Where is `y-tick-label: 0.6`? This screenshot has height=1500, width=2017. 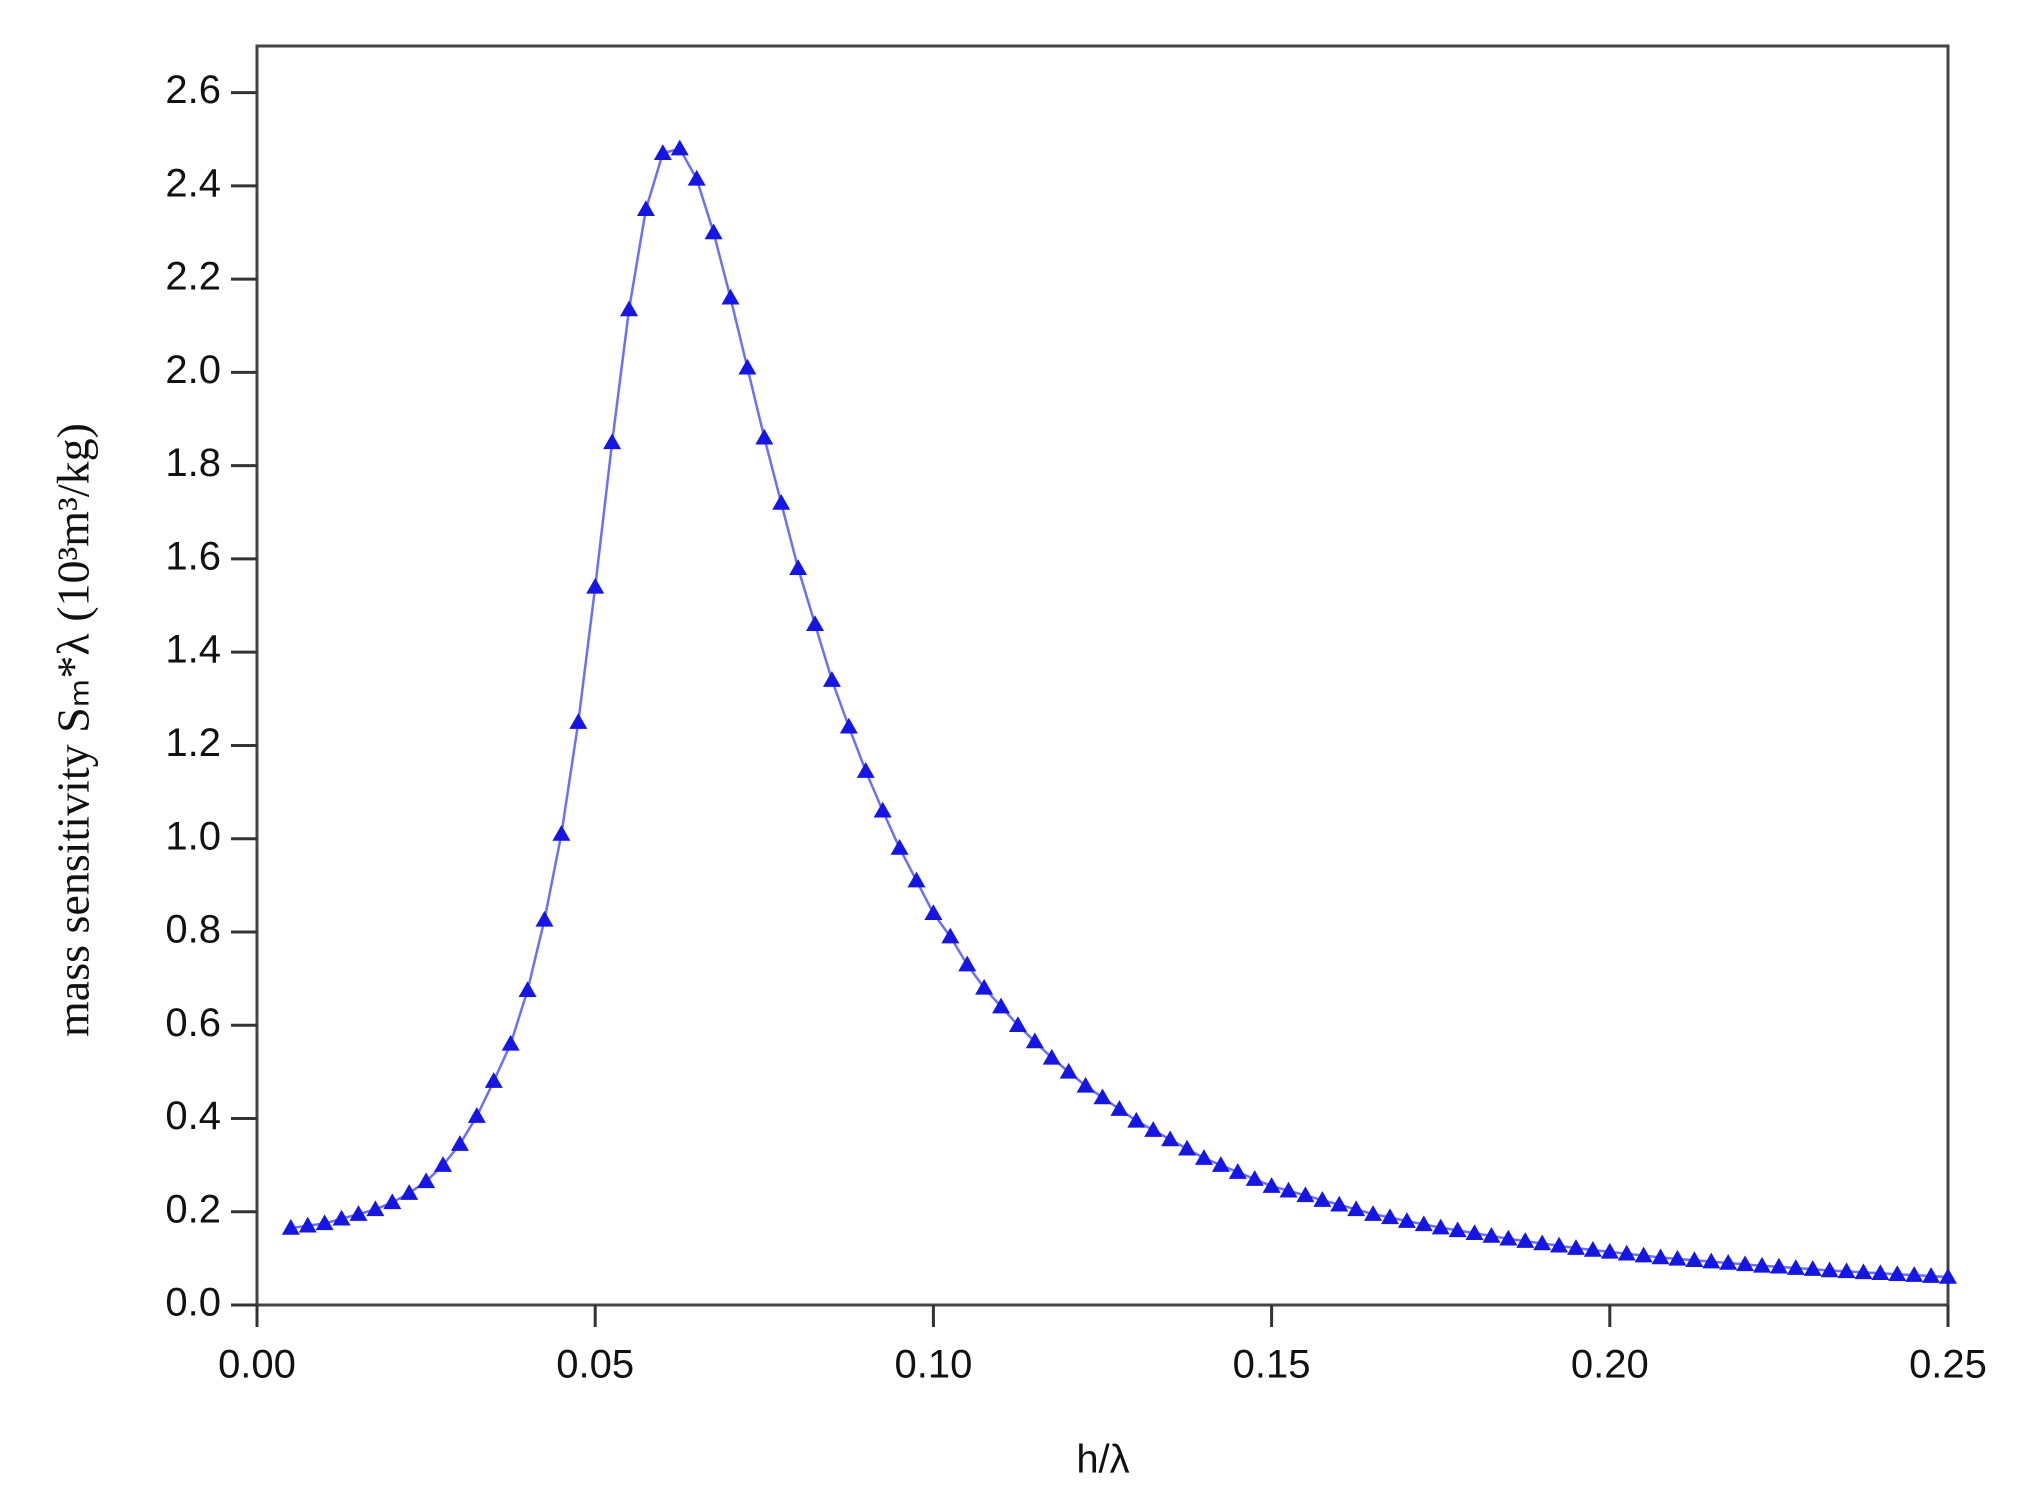
y-tick-label: 0.6 is located at coordinates (193, 1023).